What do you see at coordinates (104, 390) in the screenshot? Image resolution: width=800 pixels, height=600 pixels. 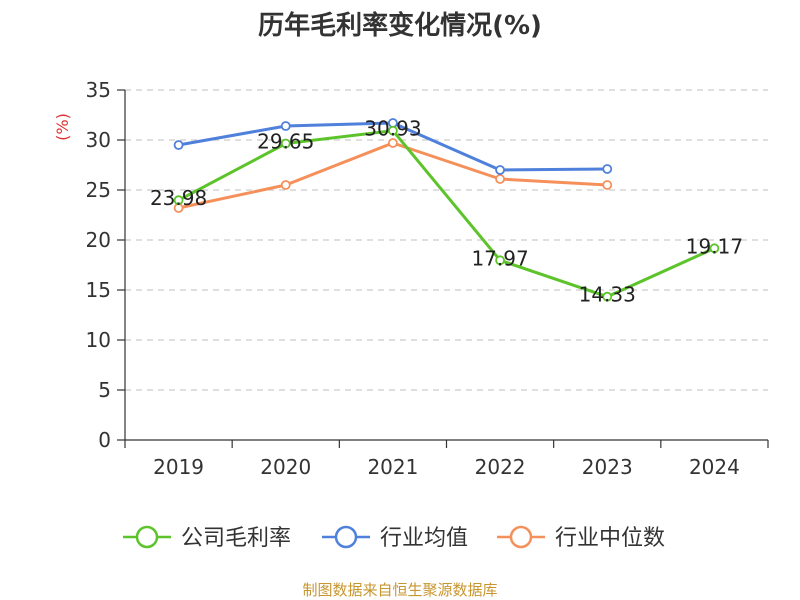 I see `y-tick-label: 5` at bounding box center [104, 390].